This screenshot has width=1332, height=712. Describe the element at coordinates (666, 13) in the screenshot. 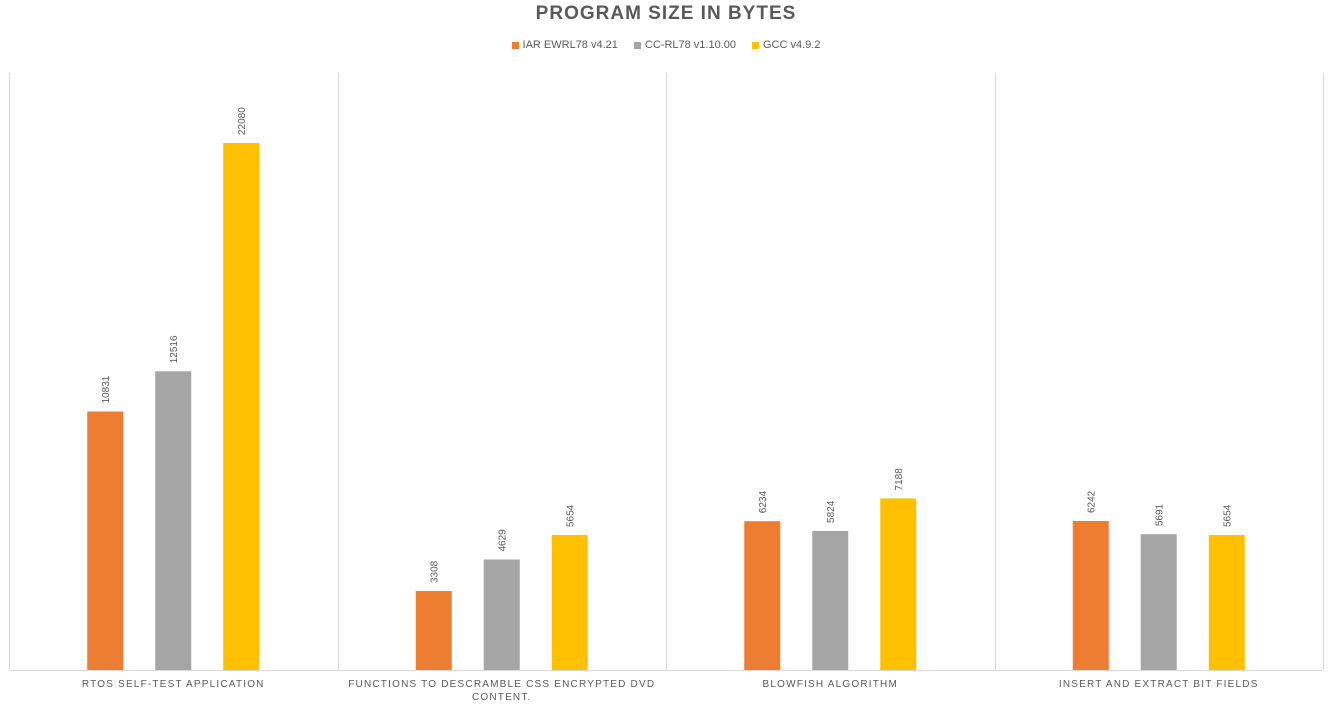

I see `chart-title: PROGRAM SIZE IN BYTES` at that location.